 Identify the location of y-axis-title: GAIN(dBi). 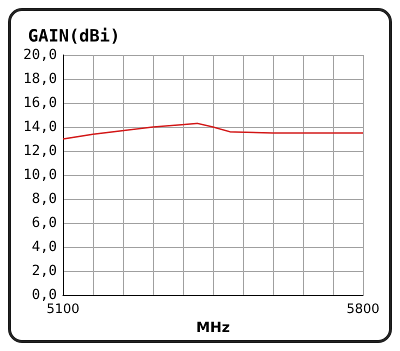
(74, 36).